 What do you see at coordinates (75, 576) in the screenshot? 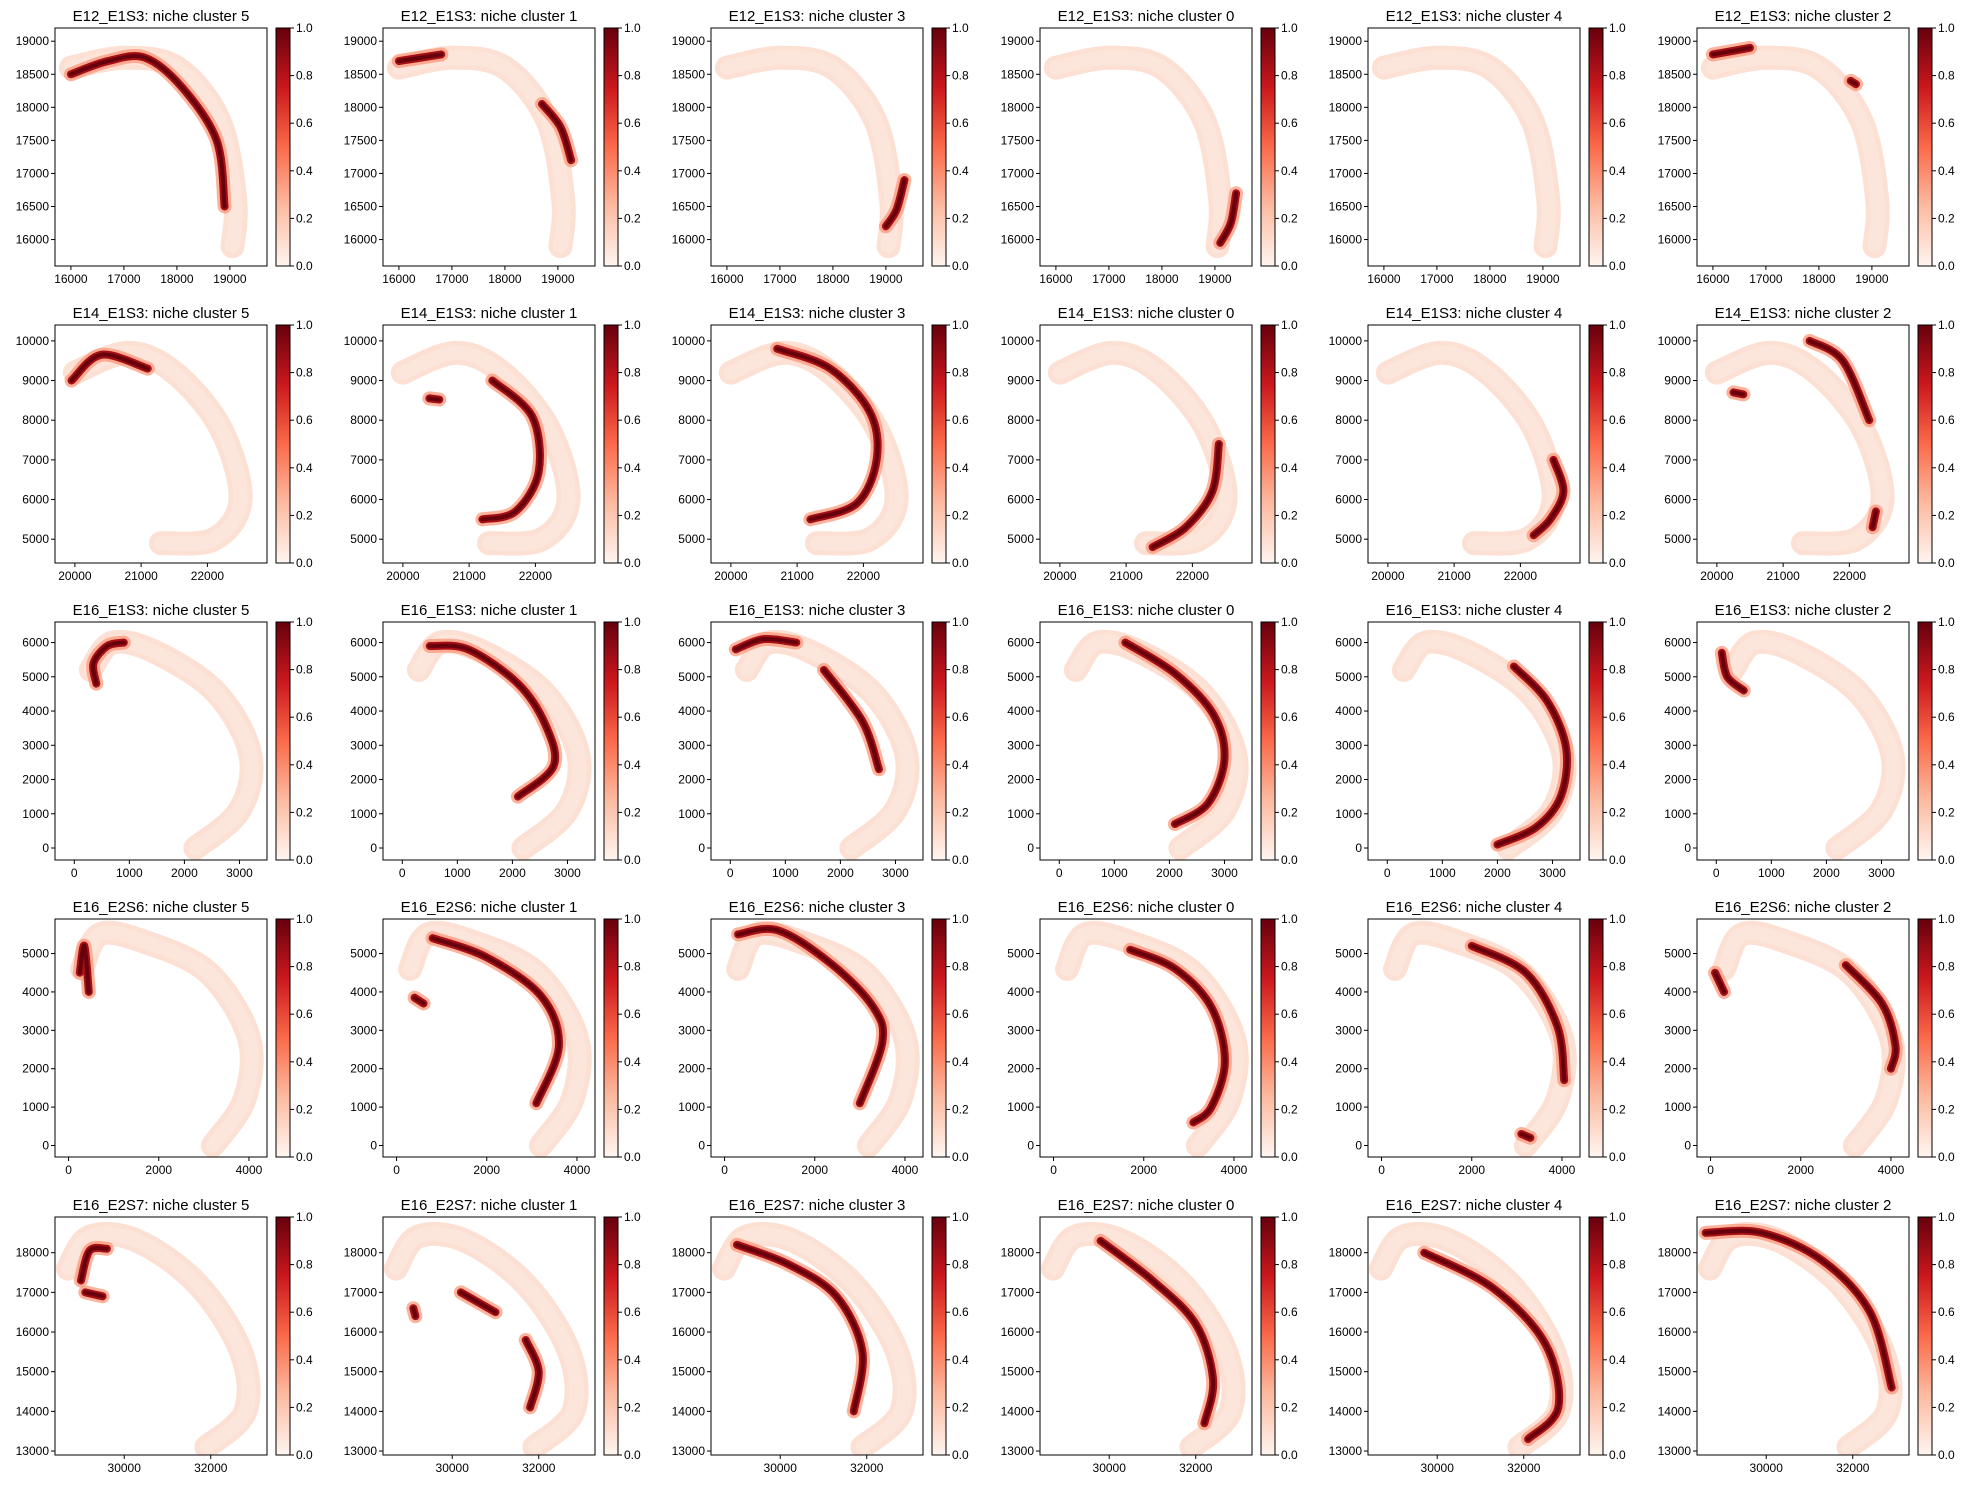
I see `x-tick-label: 20000` at bounding box center [75, 576].